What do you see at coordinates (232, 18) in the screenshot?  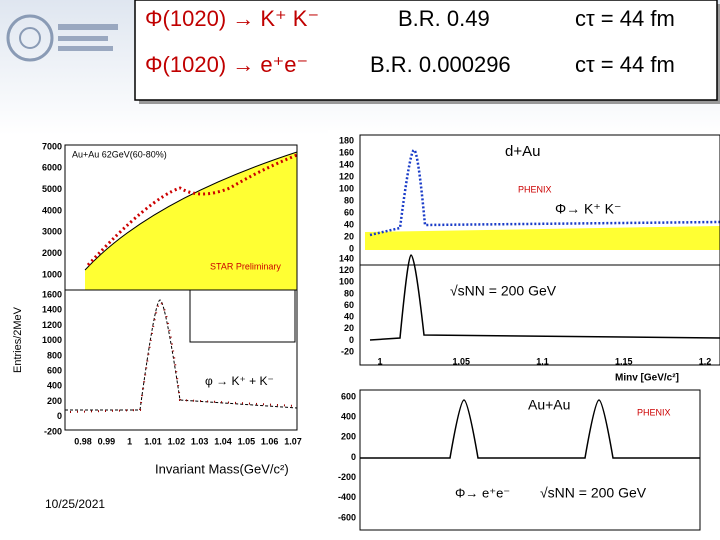 I see `decay: Φ(1020) → K⁺ K⁻` at bounding box center [232, 18].